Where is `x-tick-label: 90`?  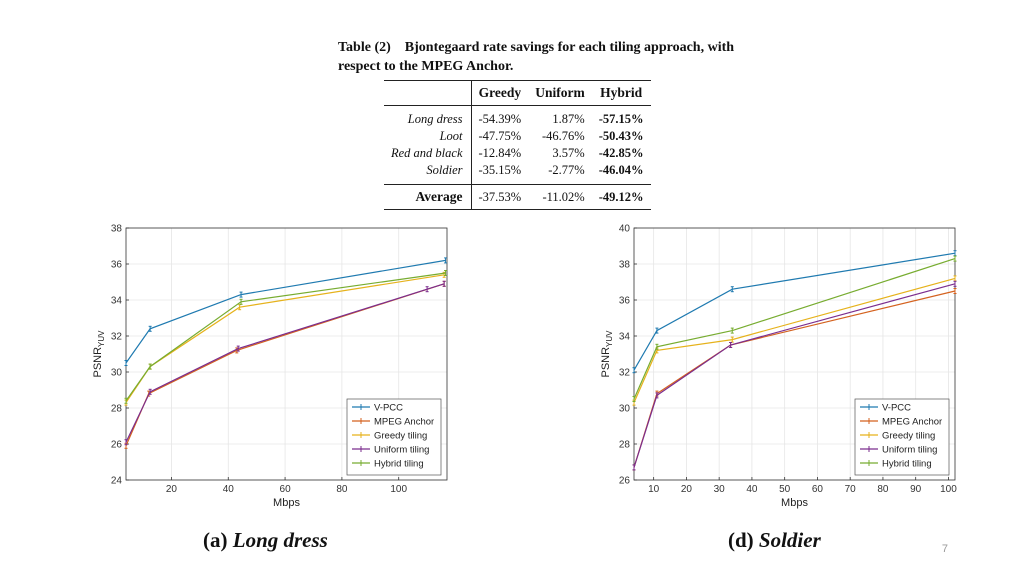 x-tick-label: 90 is located at coordinates (916, 489).